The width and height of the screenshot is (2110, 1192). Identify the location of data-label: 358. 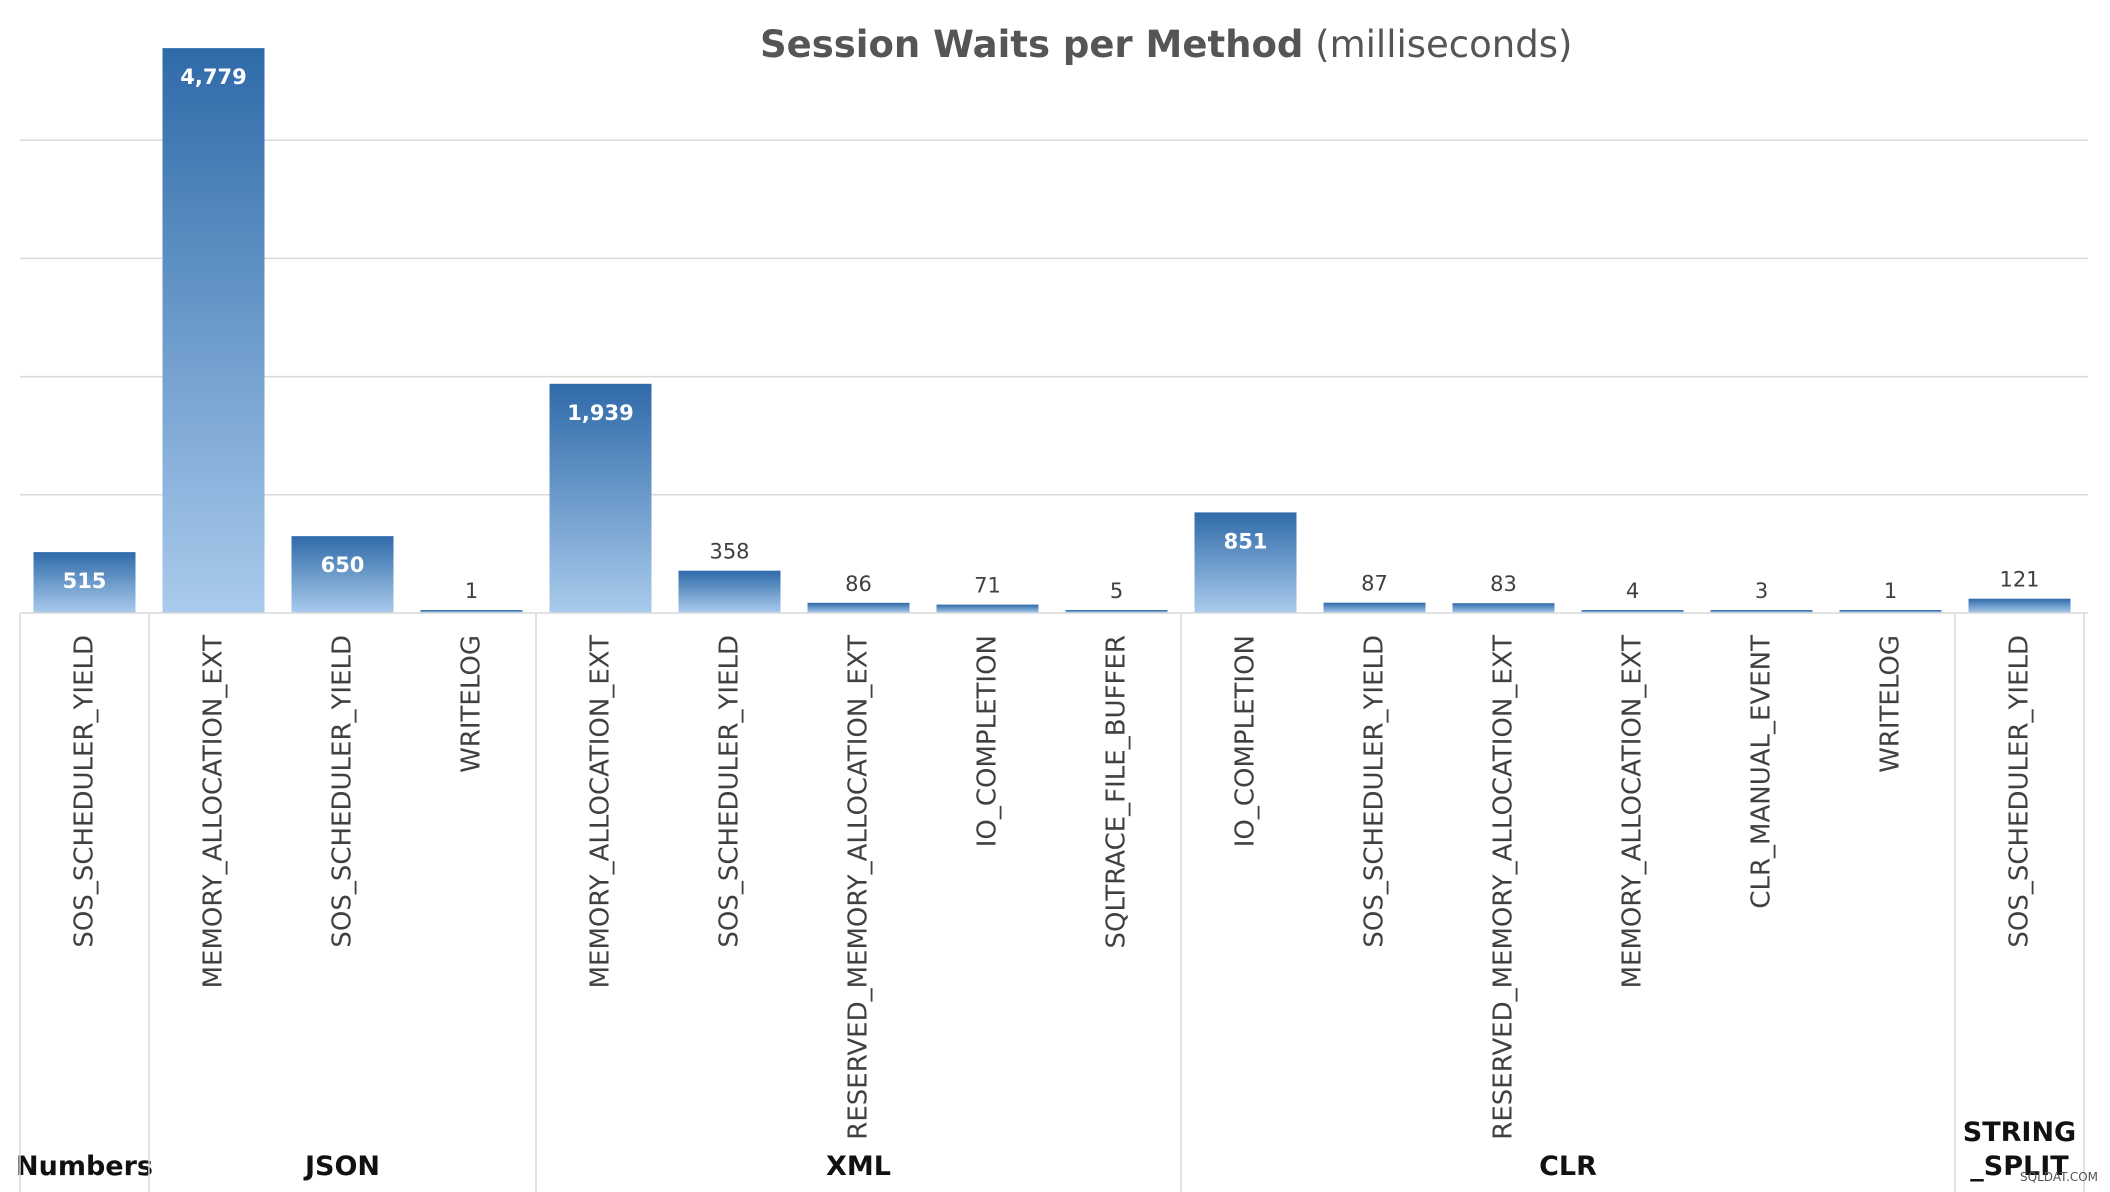
(729, 552).